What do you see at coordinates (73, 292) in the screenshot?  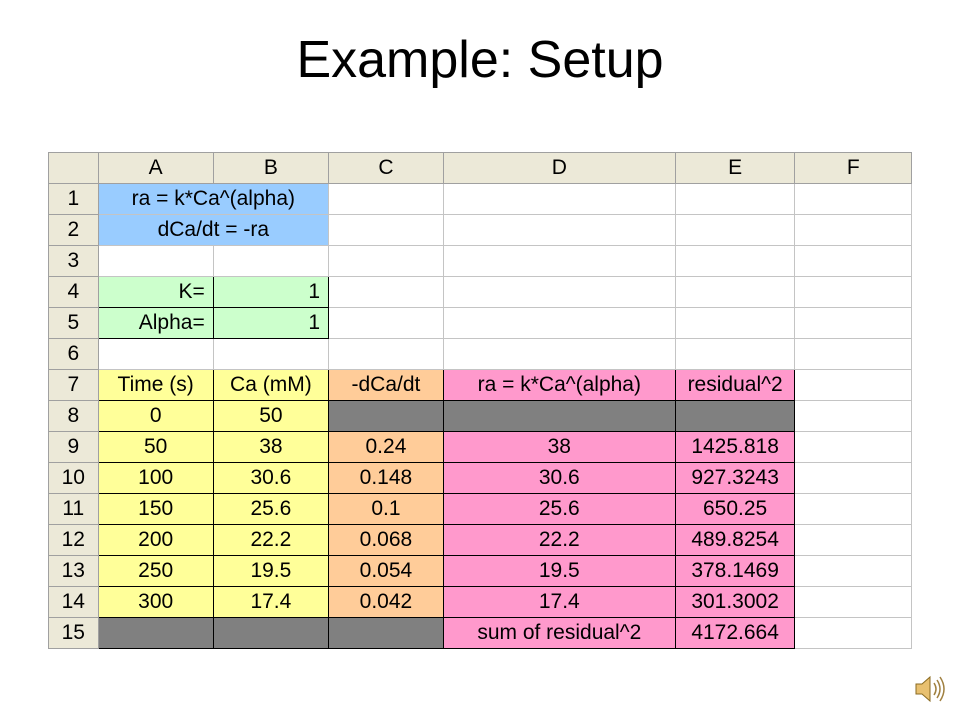 I see `row-header-4: 4` at bounding box center [73, 292].